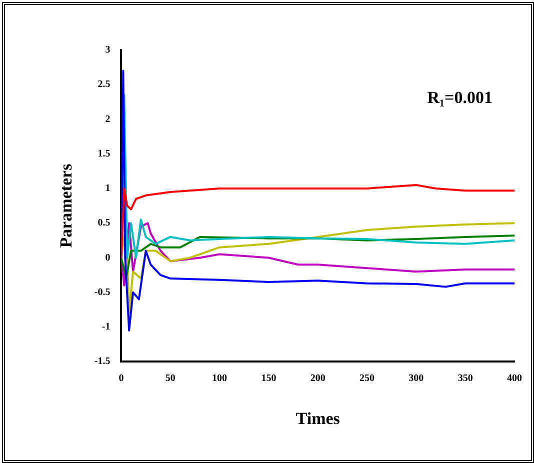 The width and height of the screenshot is (534, 463). Describe the element at coordinates (220, 378) in the screenshot. I see `x-tick-label: 100` at that location.